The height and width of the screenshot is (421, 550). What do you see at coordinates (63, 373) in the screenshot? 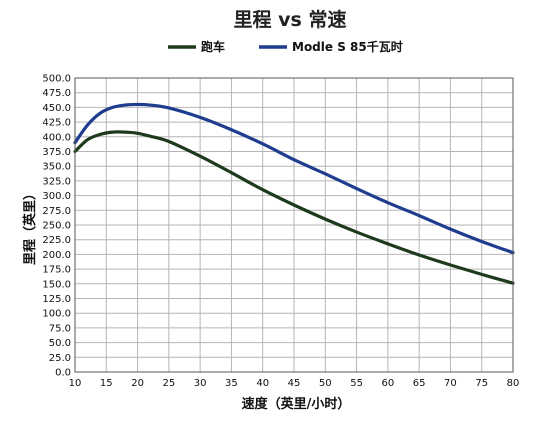
I see `y-tick-label: 0.0` at bounding box center [63, 373].